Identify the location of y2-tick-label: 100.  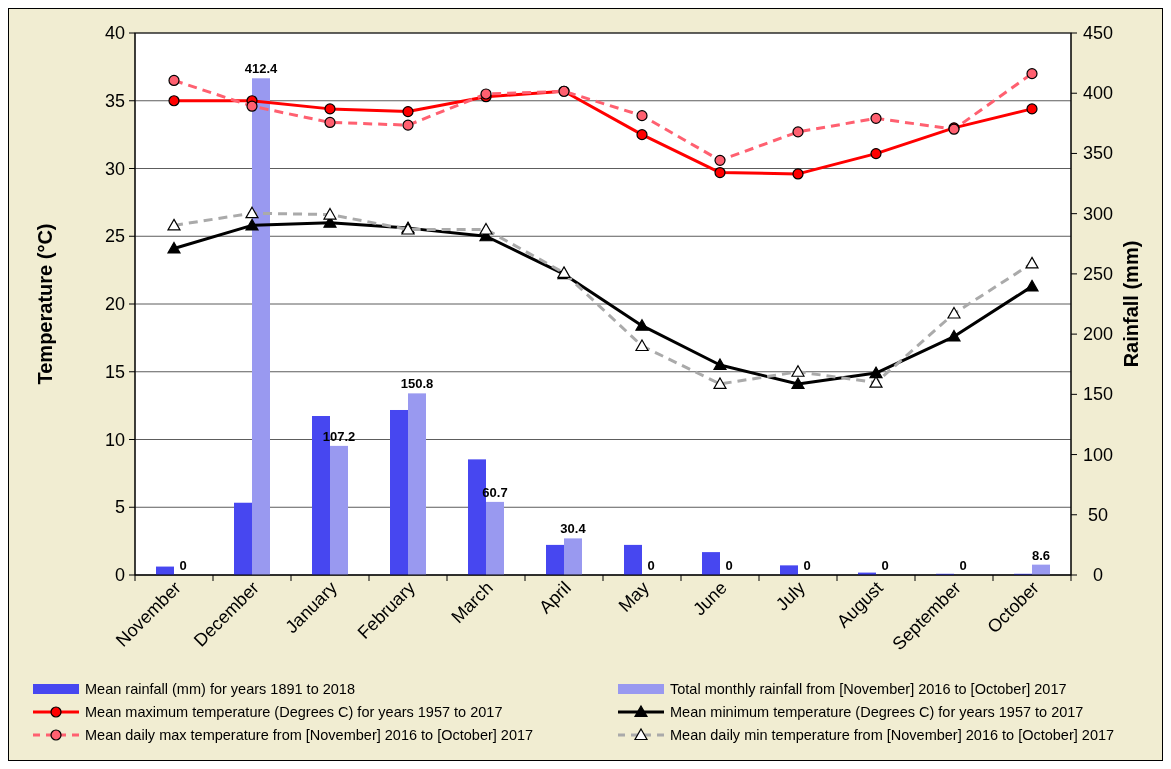
(1098, 454).